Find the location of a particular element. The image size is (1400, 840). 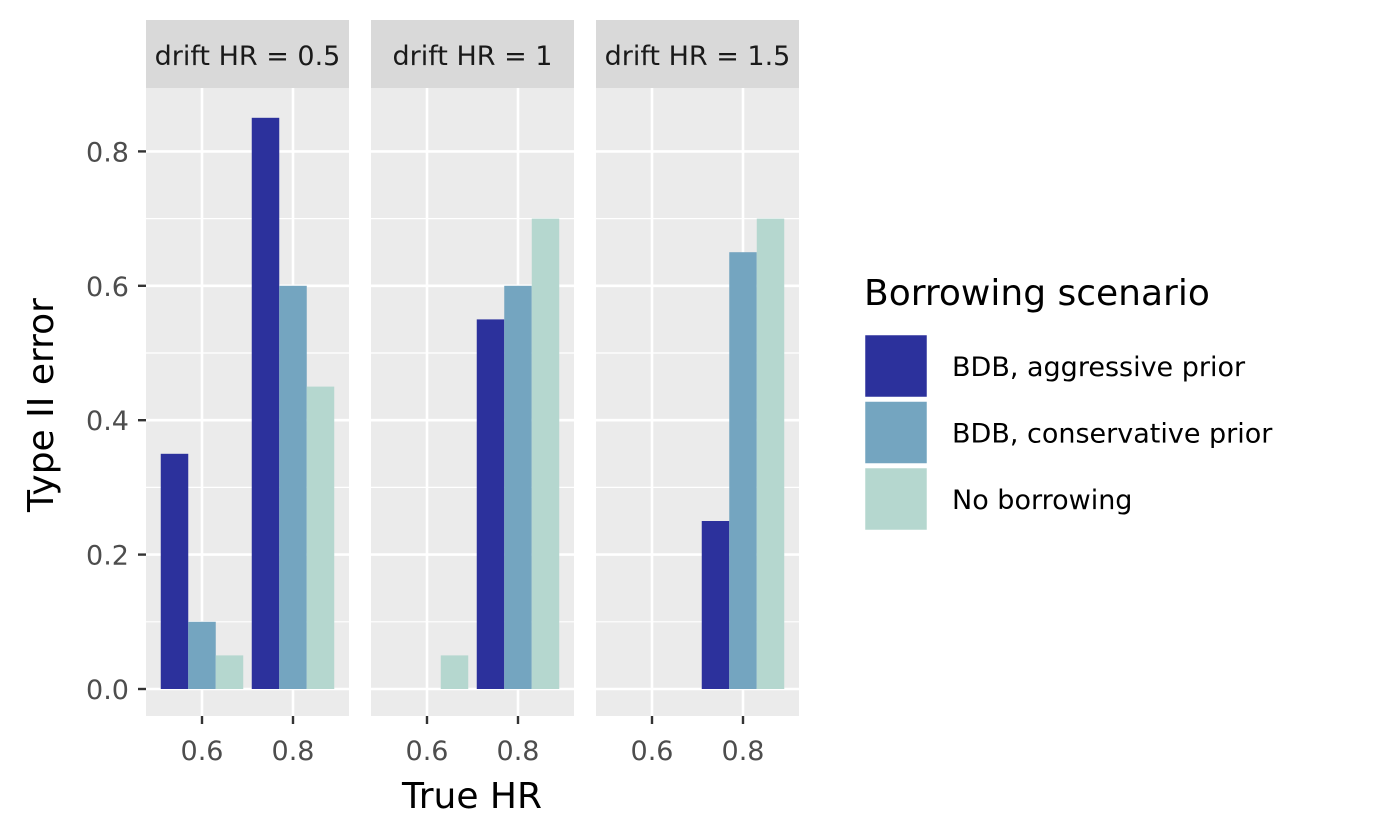

legend-label: No borrowing is located at coordinates (1042, 500).